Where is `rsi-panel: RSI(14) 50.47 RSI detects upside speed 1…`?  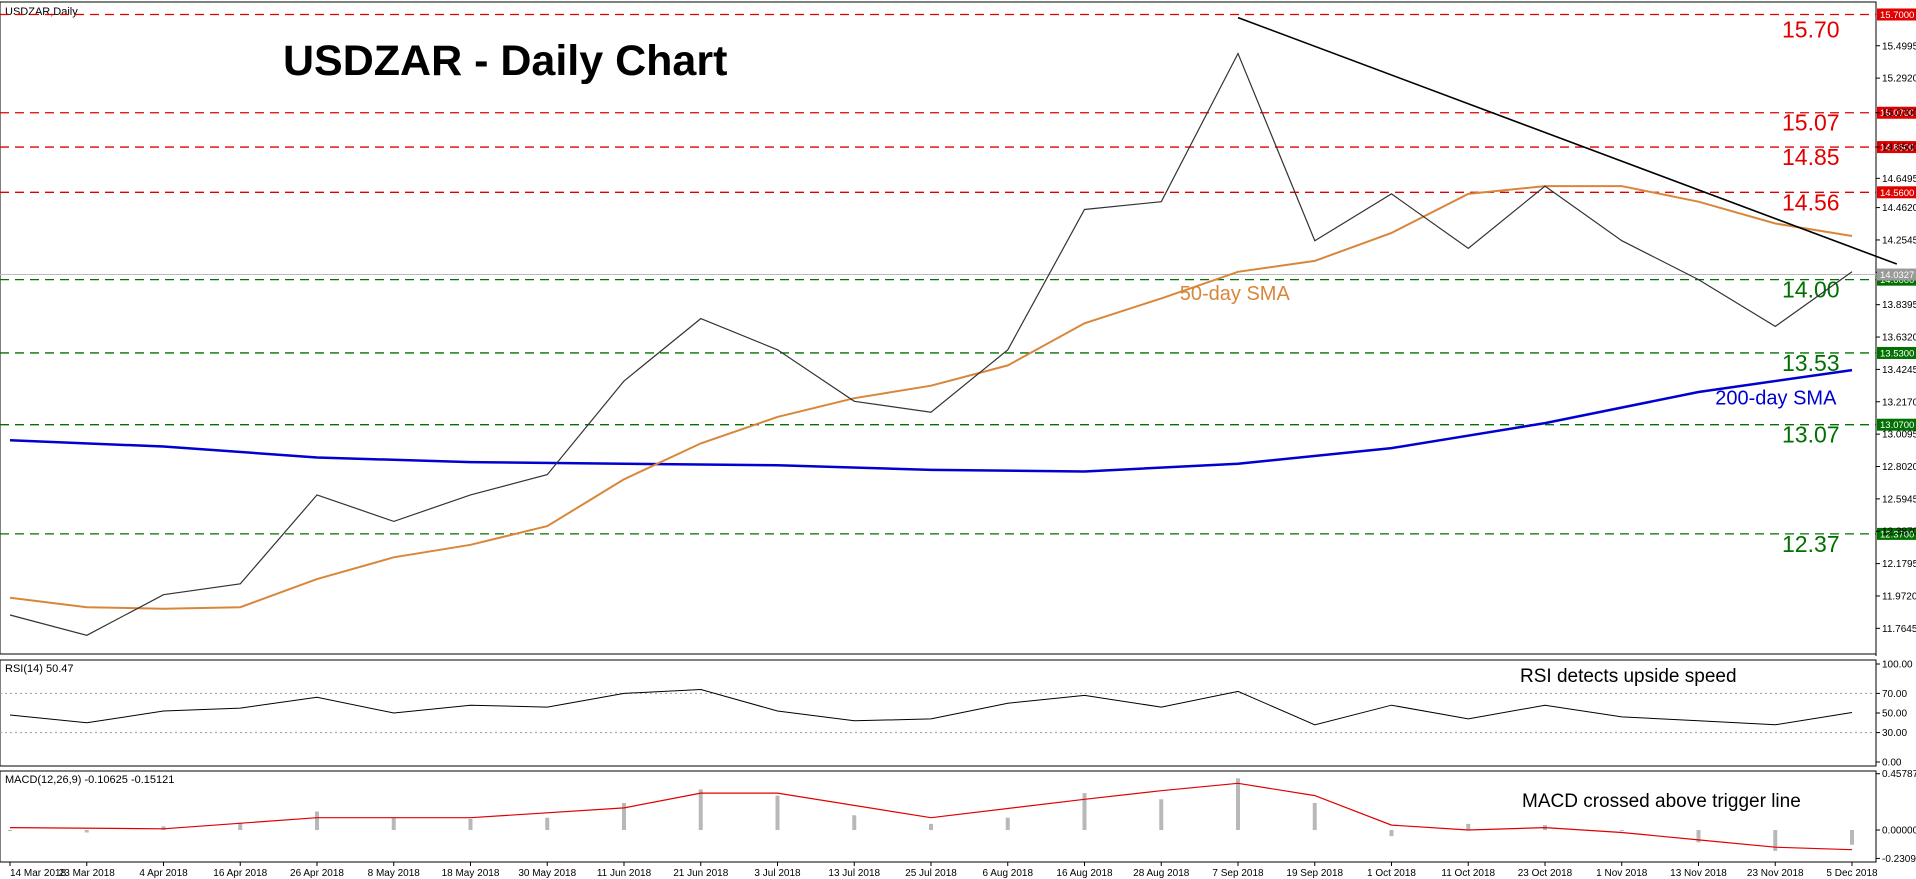
rsi-panel: RSI(14) 50.47 RSI detects upside speed 1… is located at coordinates (956, 714).